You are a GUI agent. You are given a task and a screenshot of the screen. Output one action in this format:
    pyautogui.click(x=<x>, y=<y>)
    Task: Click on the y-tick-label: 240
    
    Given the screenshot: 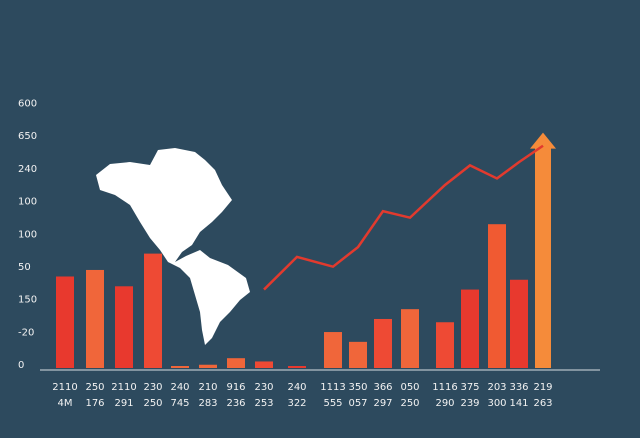 What is the action you would take?
    pyautogui.click(x=27, y=169)
    